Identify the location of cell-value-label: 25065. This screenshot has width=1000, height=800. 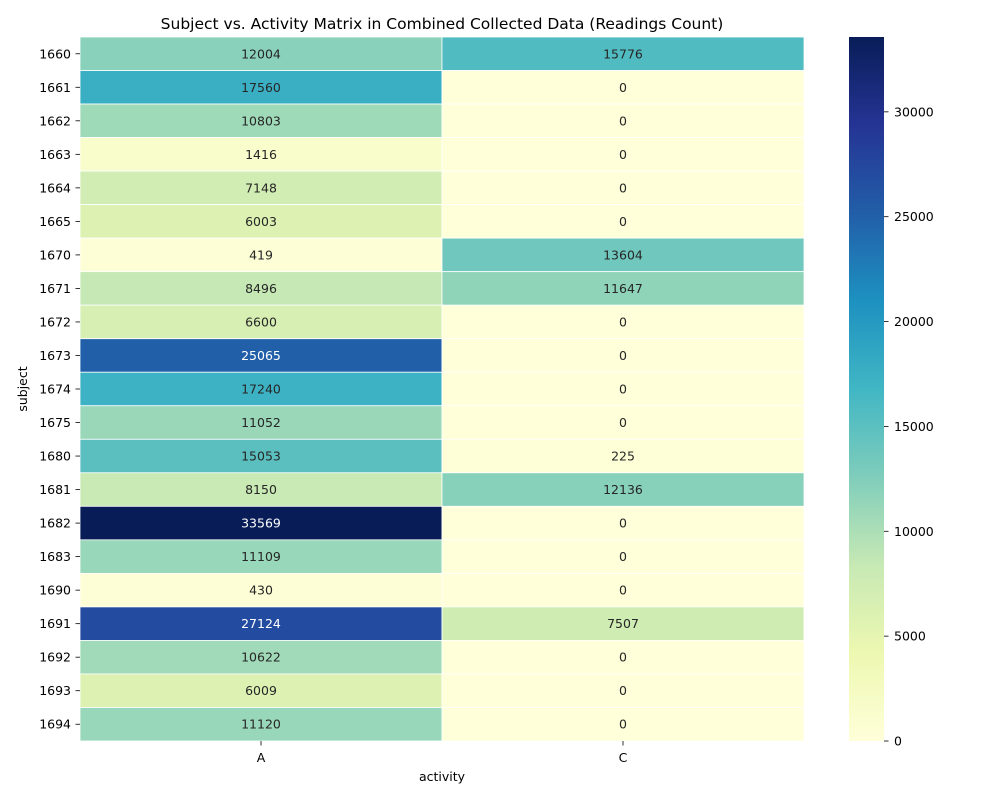
(261, 355).